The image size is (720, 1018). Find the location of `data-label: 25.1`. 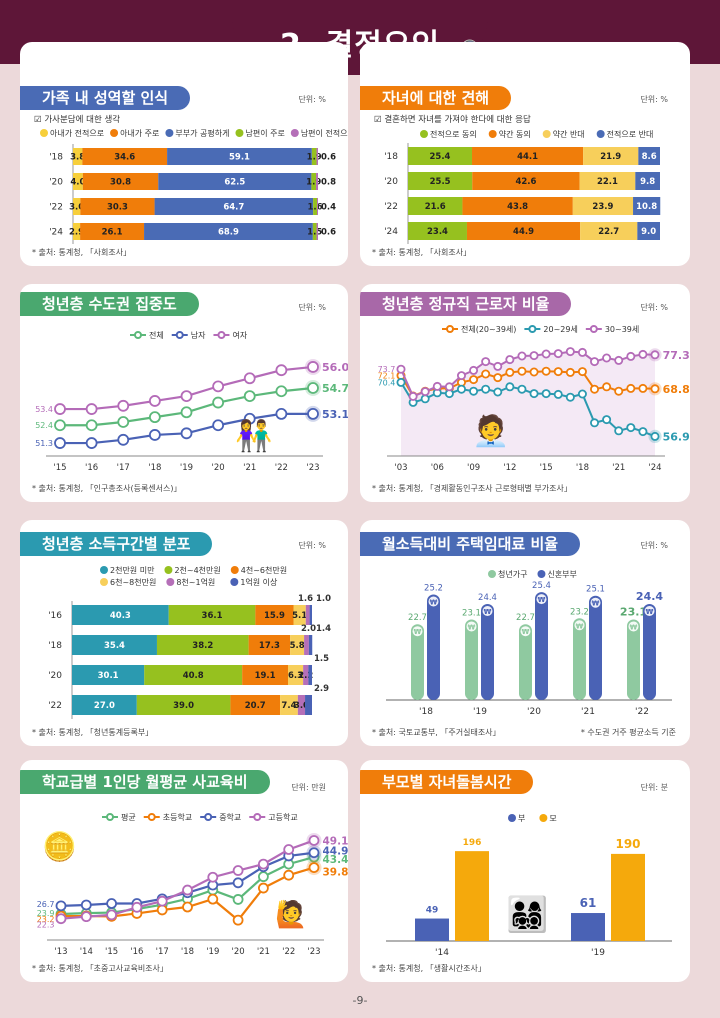

data-label: 25.1 is located at coordinates (595, 590).